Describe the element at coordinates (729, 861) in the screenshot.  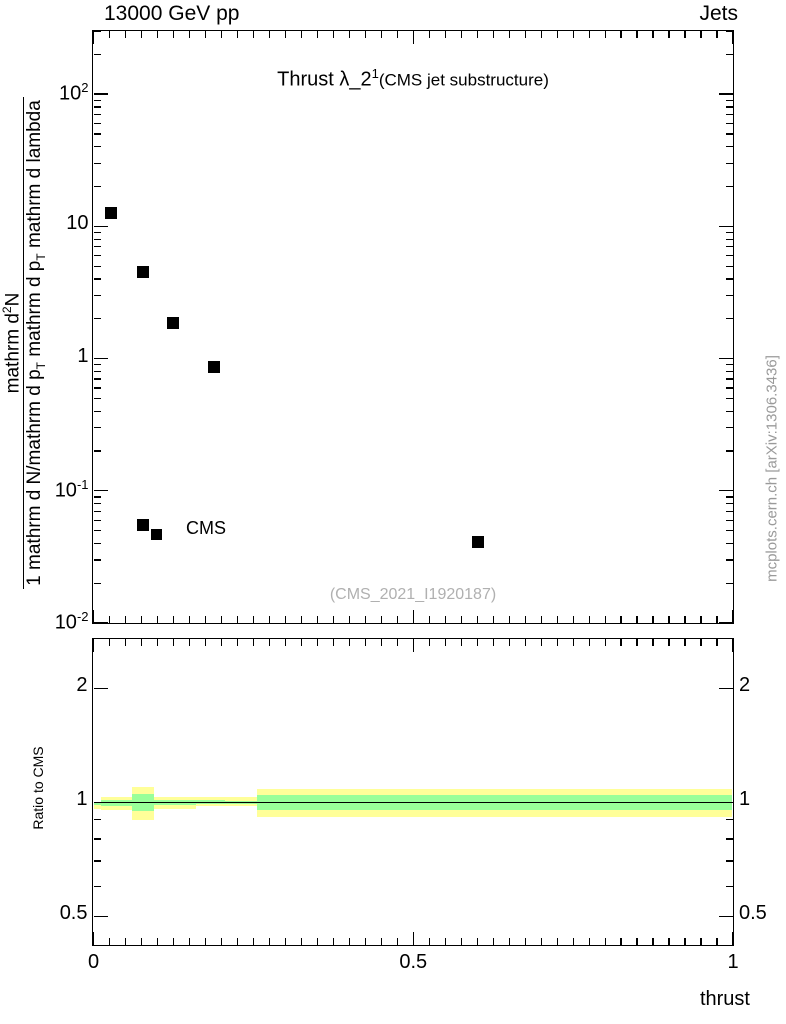
I see `ratio-y-tick-right` at that location.